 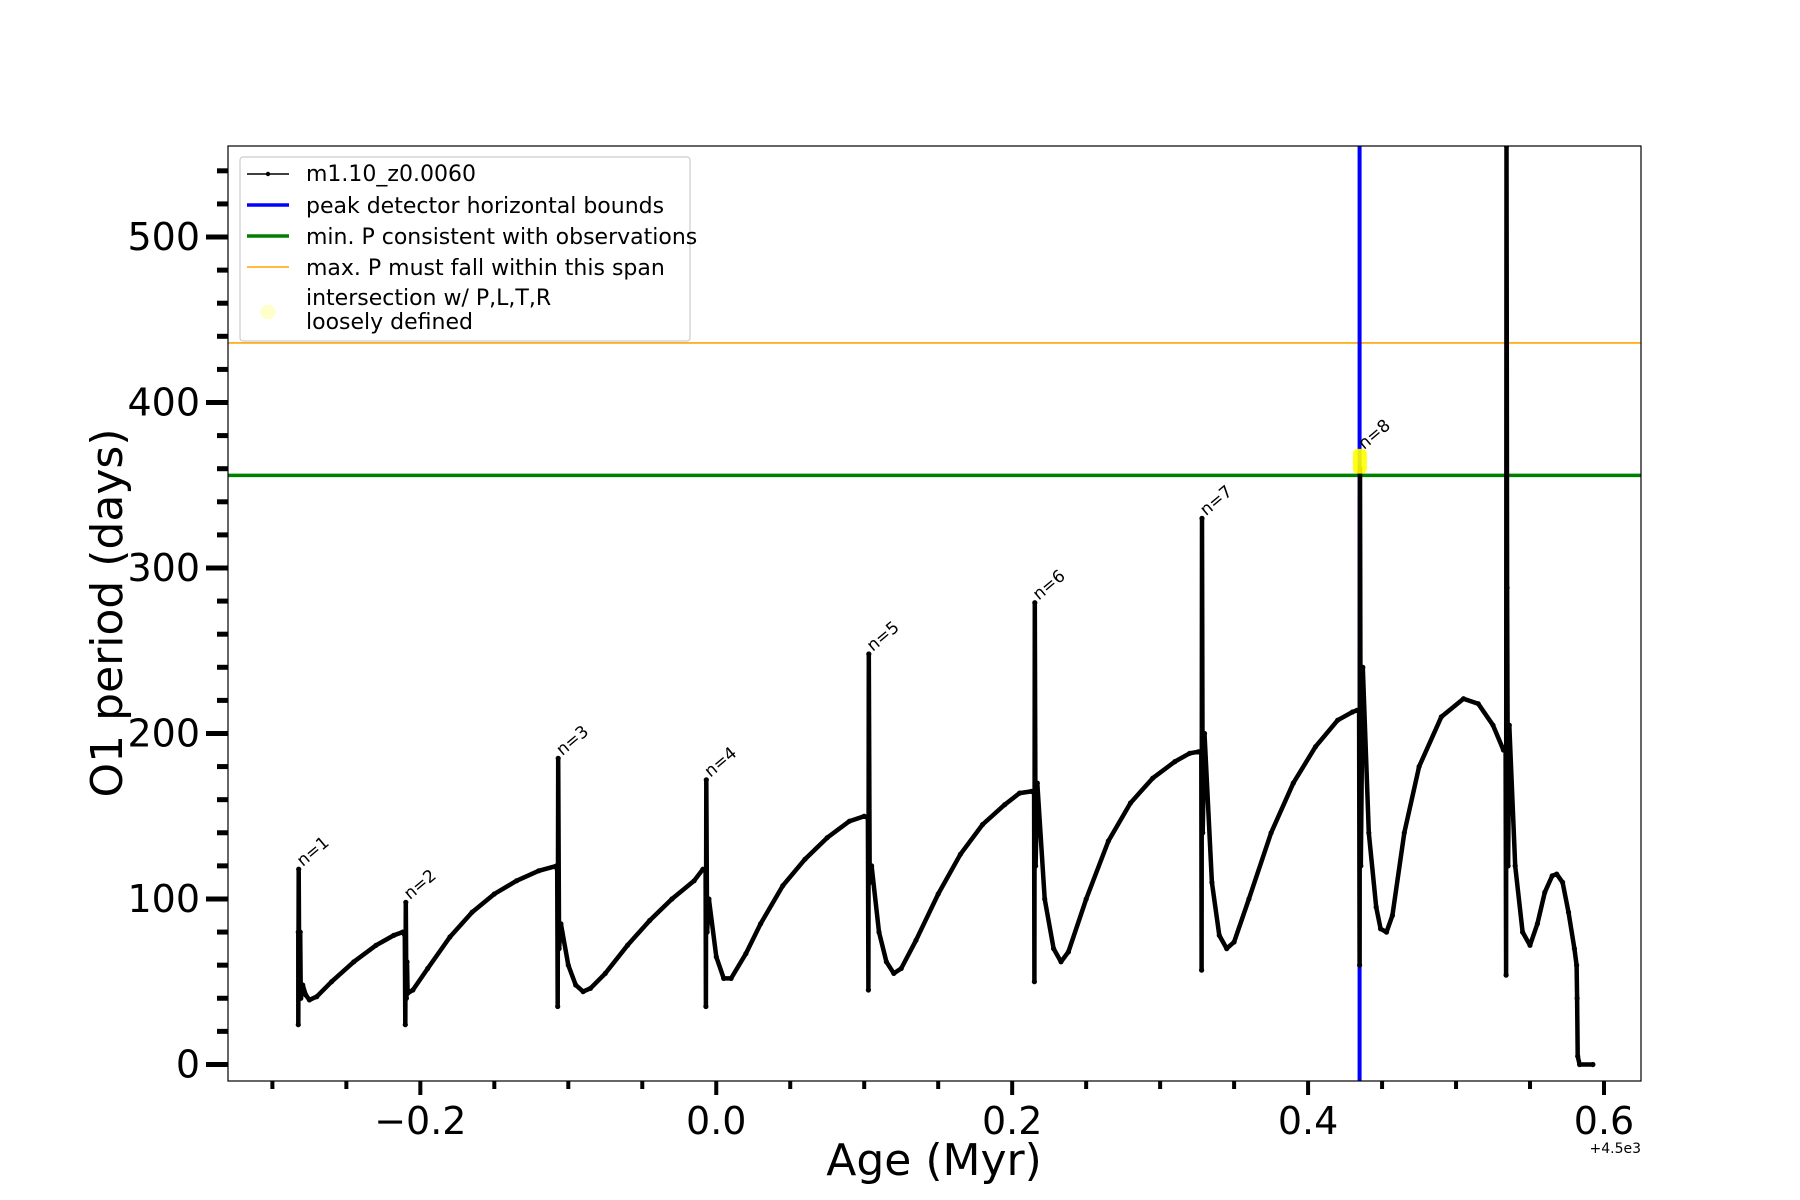 I want to click on x-axis-title: Age (Myr), so click(x=934, y=1160).